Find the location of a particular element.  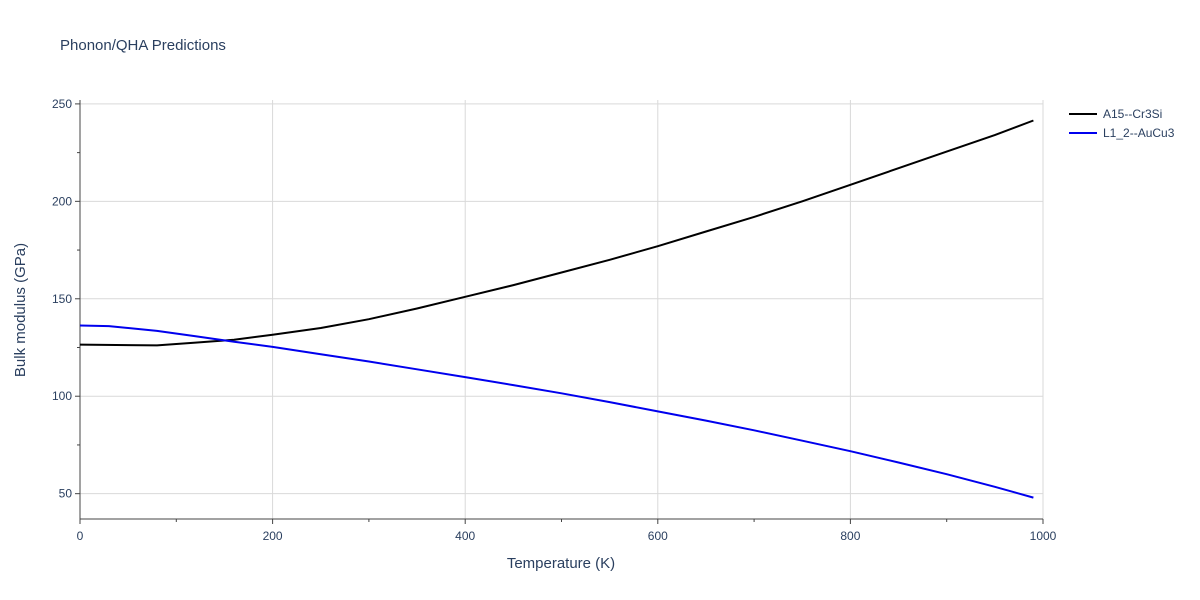

x-tick-label: 400 is located at coordinates (465, 536).